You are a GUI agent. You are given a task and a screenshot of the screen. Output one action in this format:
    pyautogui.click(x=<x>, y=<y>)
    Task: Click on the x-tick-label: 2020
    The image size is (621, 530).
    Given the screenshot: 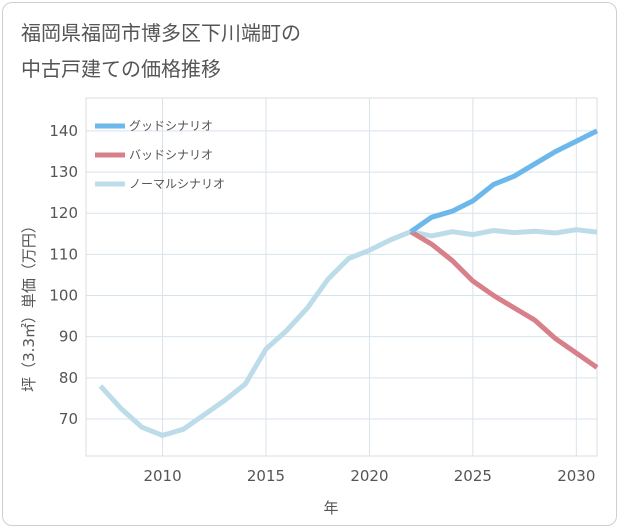 What is the action you would take?
    pyautogui.click(x=369, y=476)
    